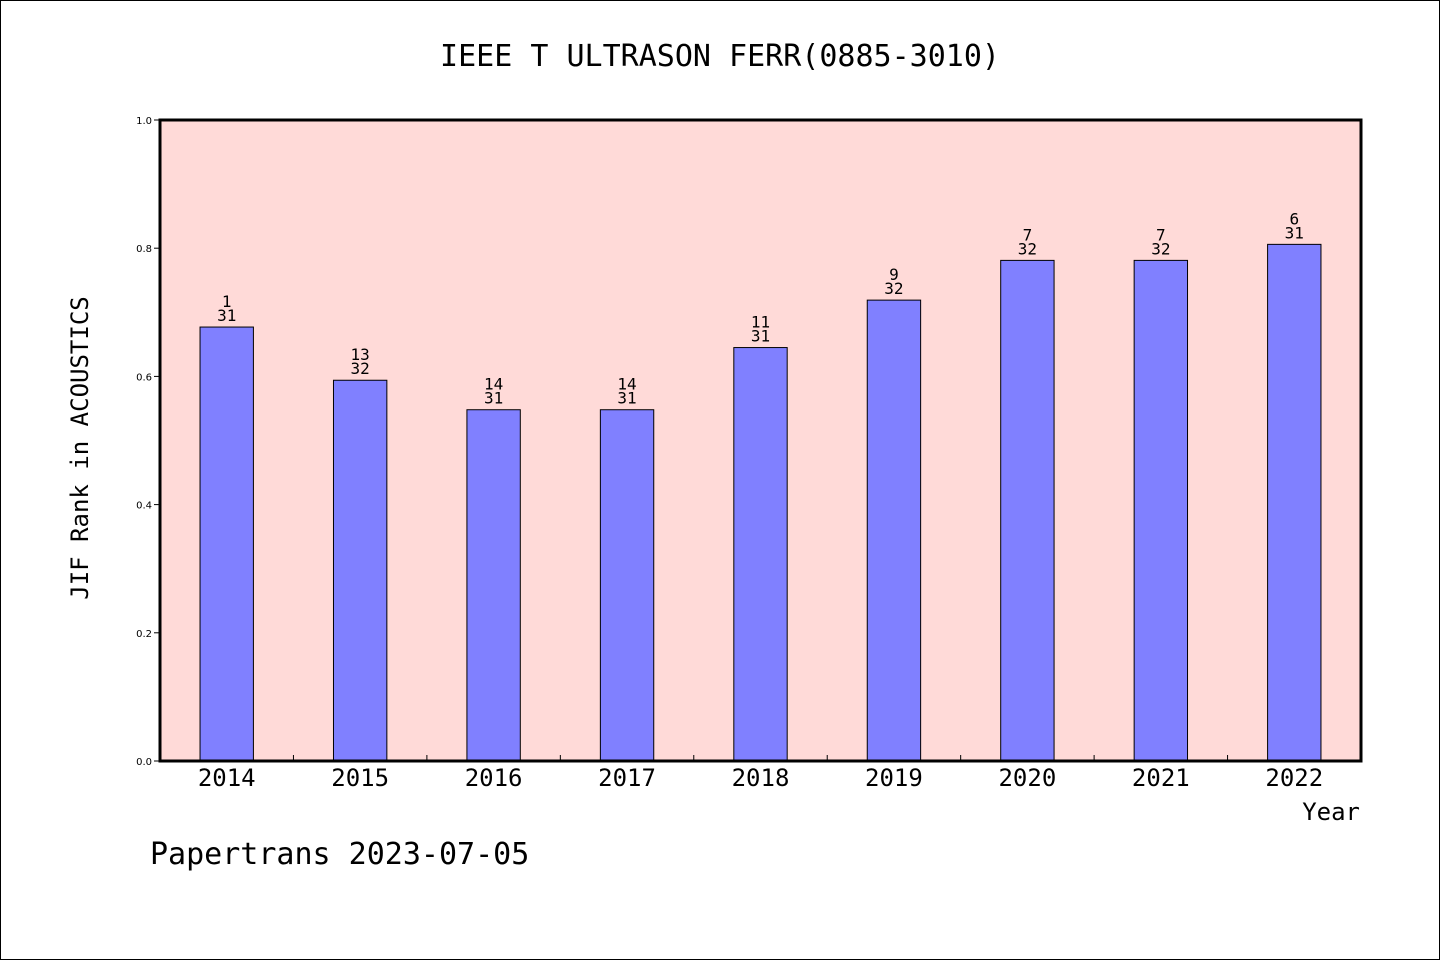 Image resolution: width=1440 pixels, height=960 pixels. I want to click on x-tick-label: 2016, so click(494, 778).